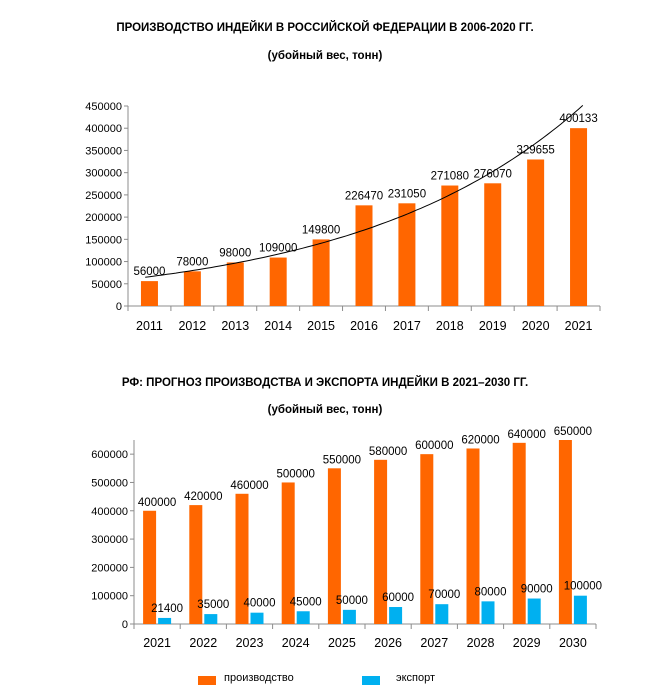 Image resolution: width=650 pixels, height=693 pixels. What do you see at coordinates (579, 326) in the screenshot?
I see `chart1-x-tick-label: 2021` at bounding box center [579, 326].